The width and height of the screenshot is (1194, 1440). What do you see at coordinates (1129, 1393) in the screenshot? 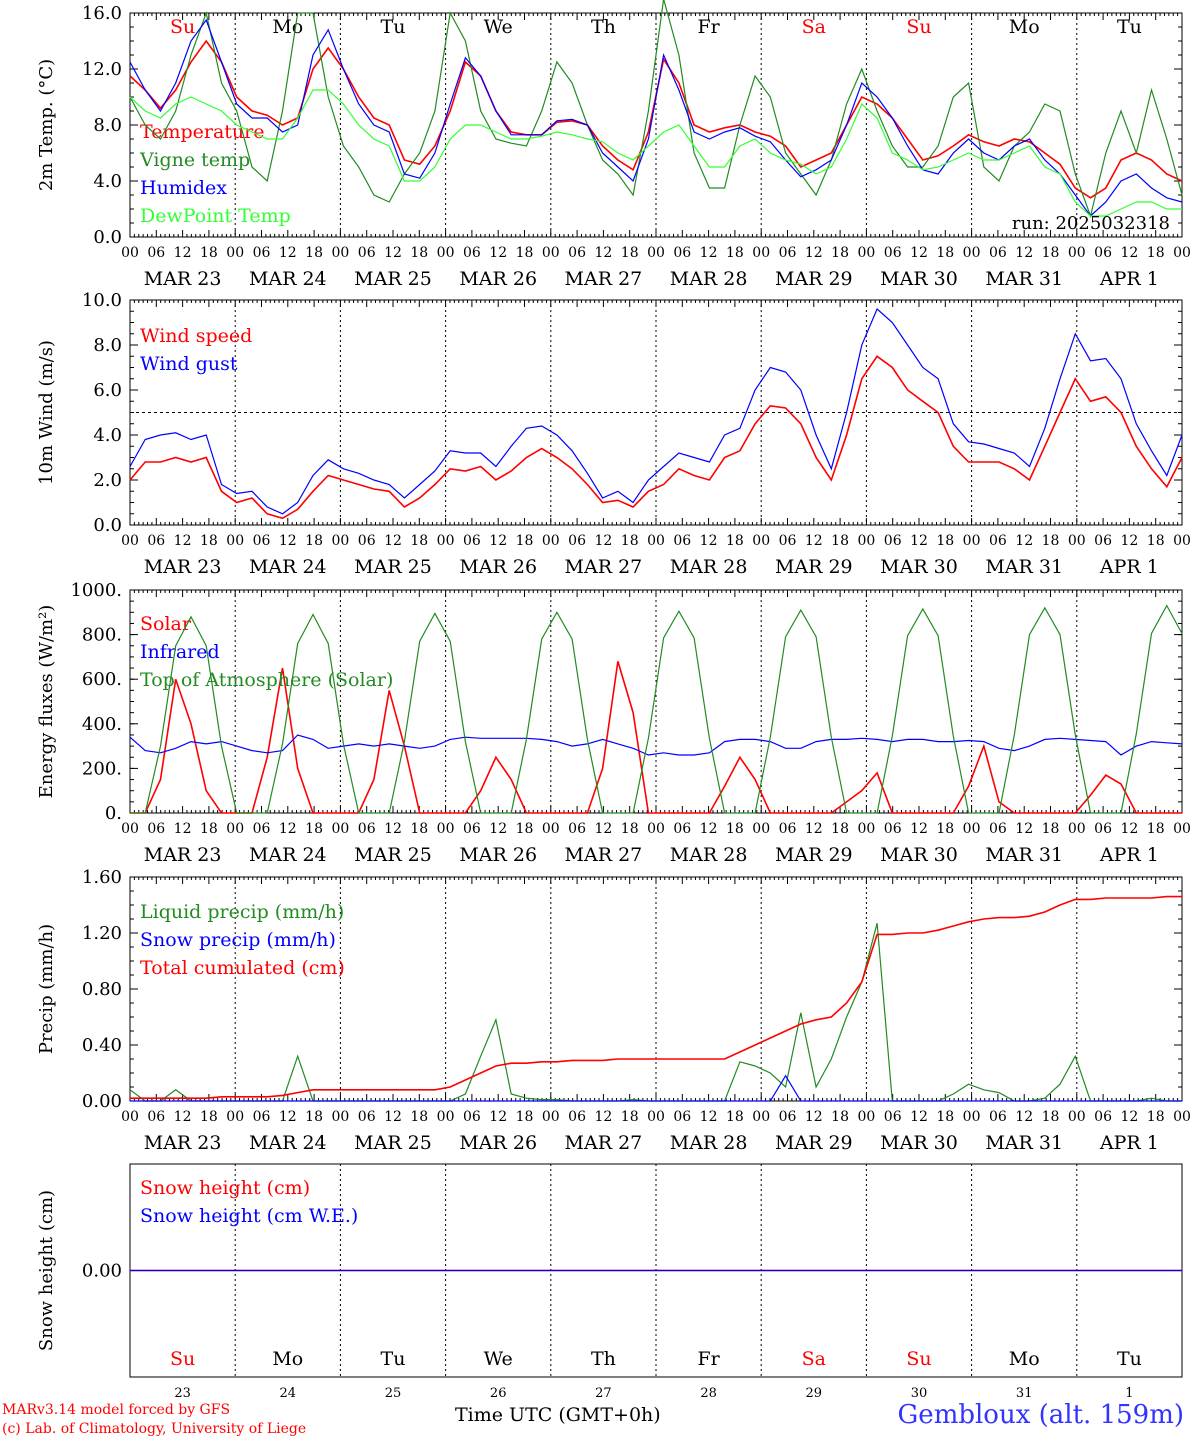
I see `snow-day-number: 1` at bounding box center [1129, 1393].